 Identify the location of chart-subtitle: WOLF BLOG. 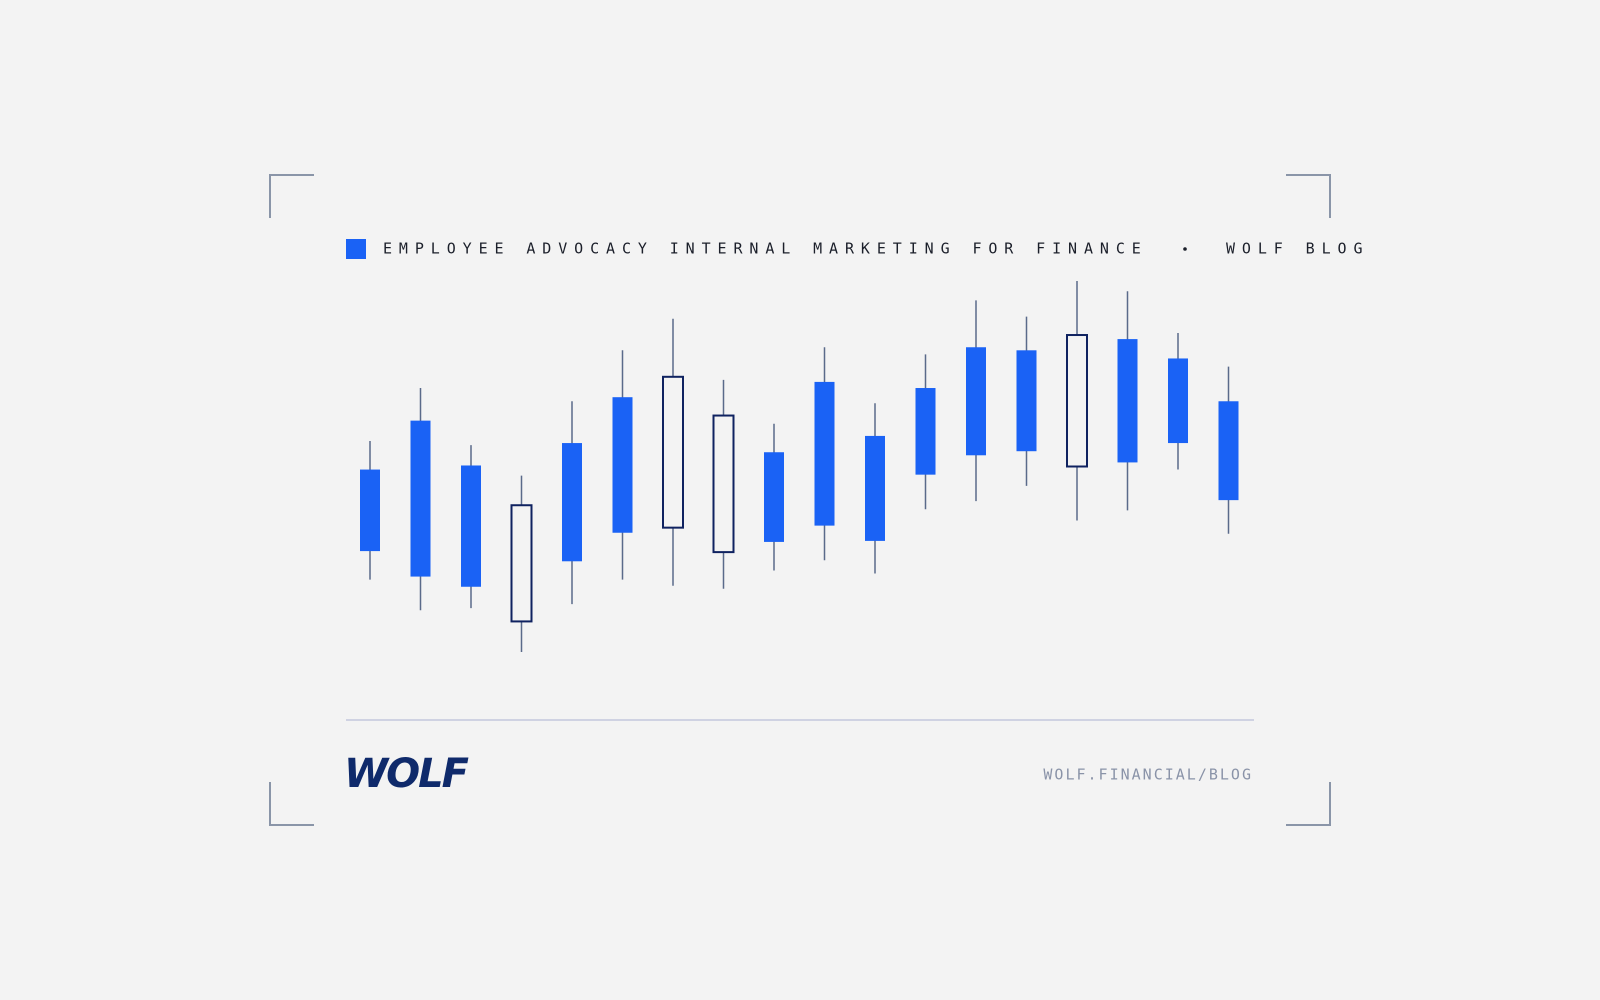
(1297, 249).